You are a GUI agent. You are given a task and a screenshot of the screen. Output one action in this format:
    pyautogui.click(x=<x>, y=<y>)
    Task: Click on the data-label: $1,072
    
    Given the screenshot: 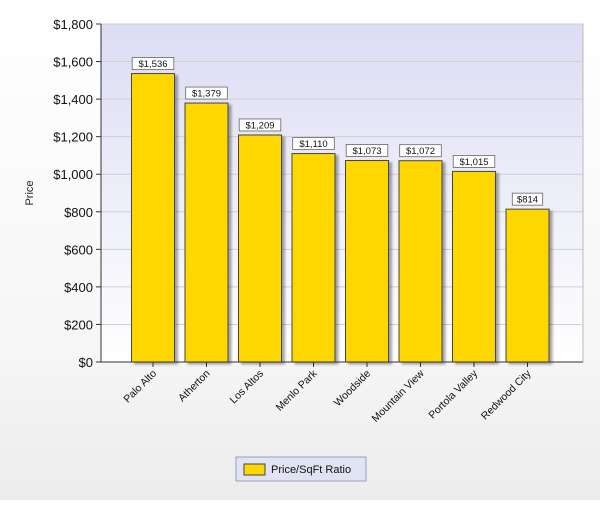 What is the action you would take?
    pyautogui.click(x=420, y=151)
    